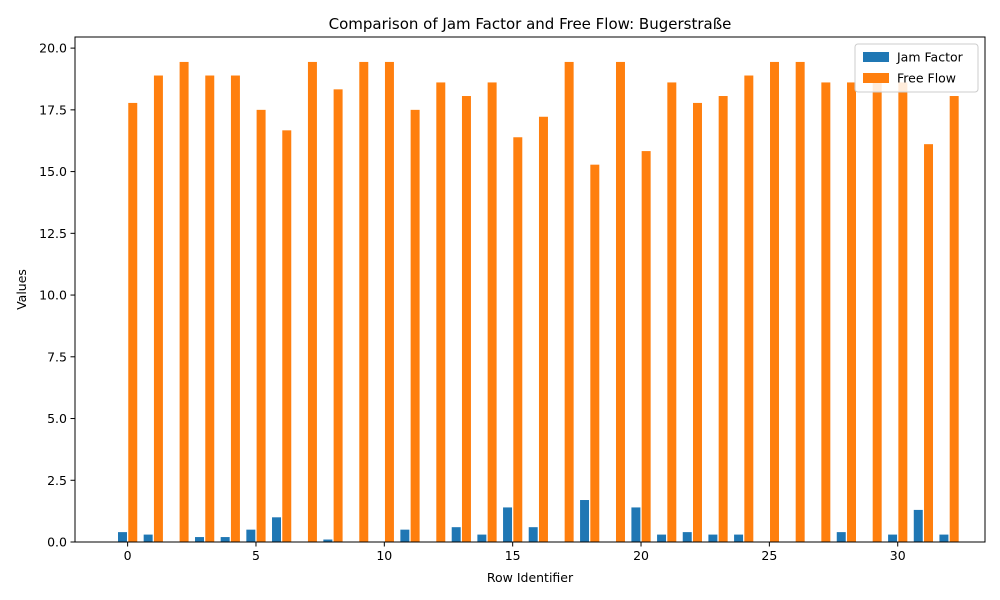 The height and width of the screenshot is (600, 1000). I want to click on x-tick-label: 30, so click(898, 555).